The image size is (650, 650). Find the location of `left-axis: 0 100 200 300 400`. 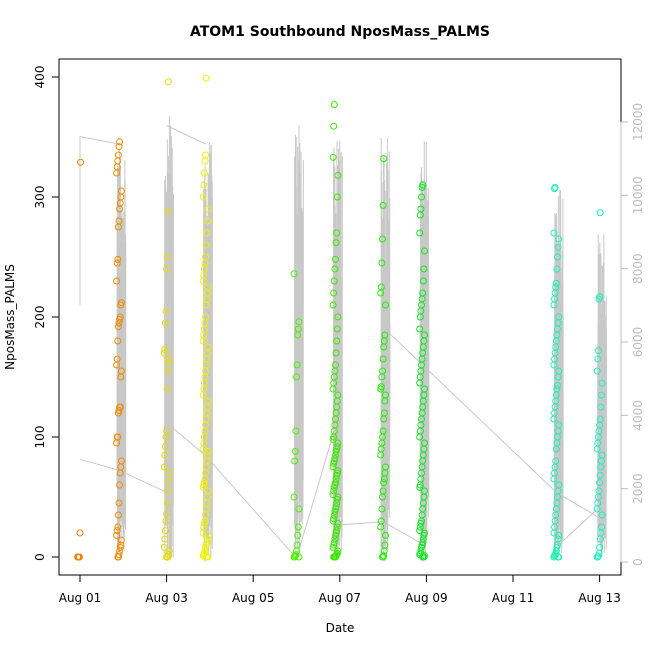

left-axis: 0 100 200 300 400 is located at coordinates (46, 313).